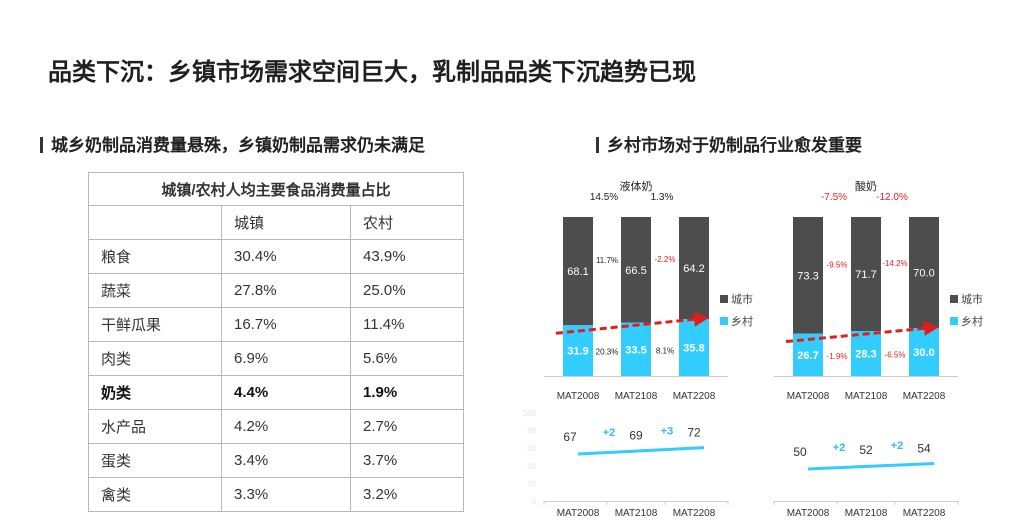  I want to click on bar-city-label: 66.5, so click(635, 271).